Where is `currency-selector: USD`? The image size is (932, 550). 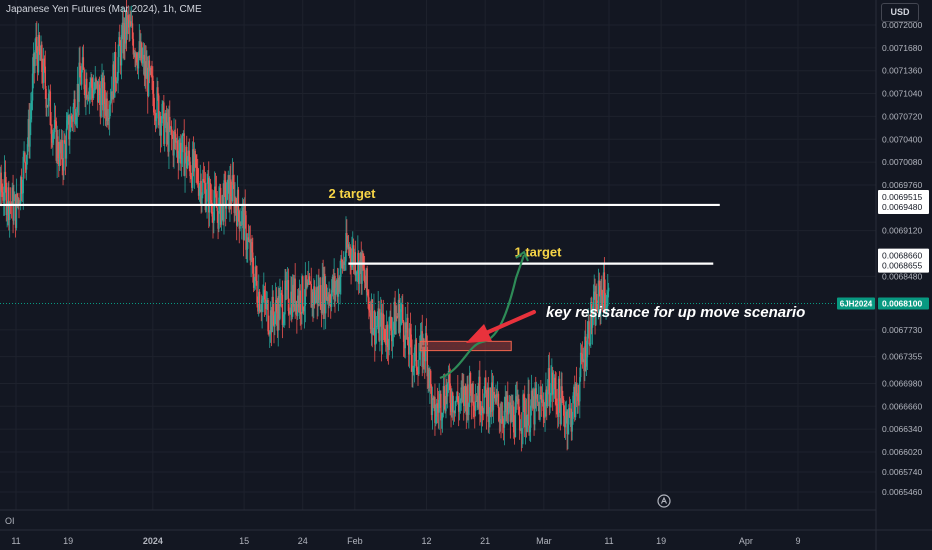
currency-selector: USD is located at coordinates (900, 12).